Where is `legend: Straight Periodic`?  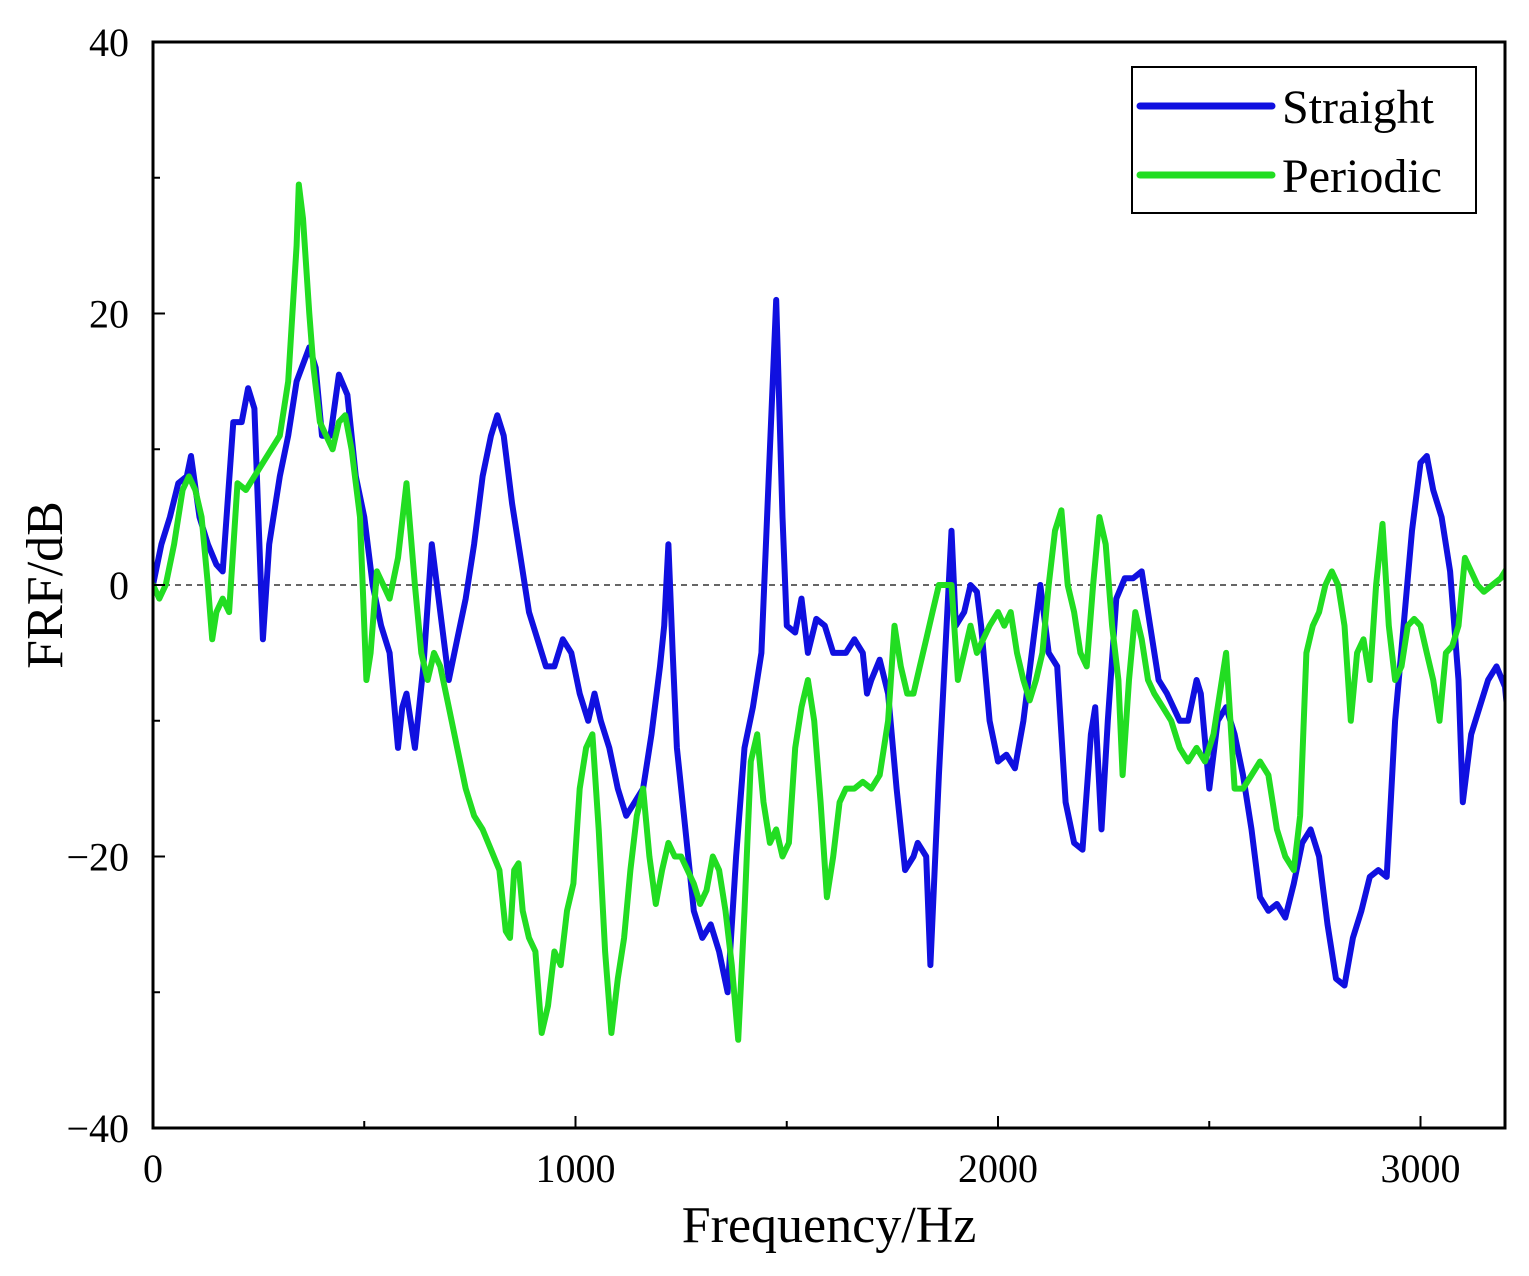
legend: Straight Periodic is located at coordinates (1304, 140).